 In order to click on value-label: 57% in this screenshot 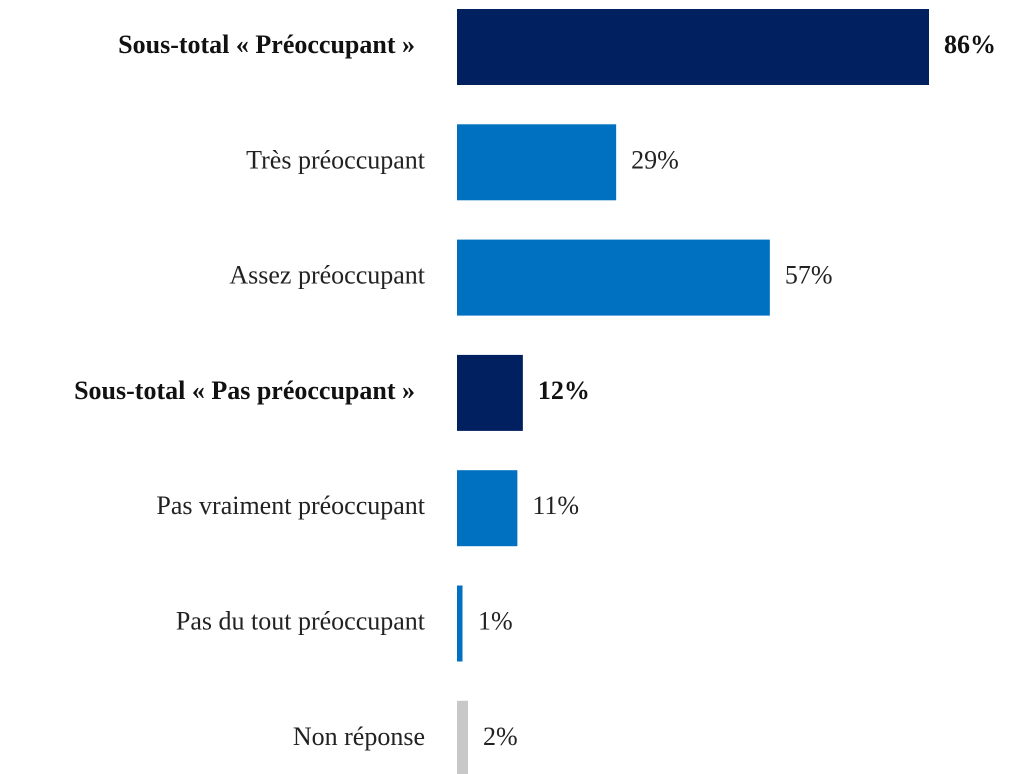, I will do `click(809, 275)`.